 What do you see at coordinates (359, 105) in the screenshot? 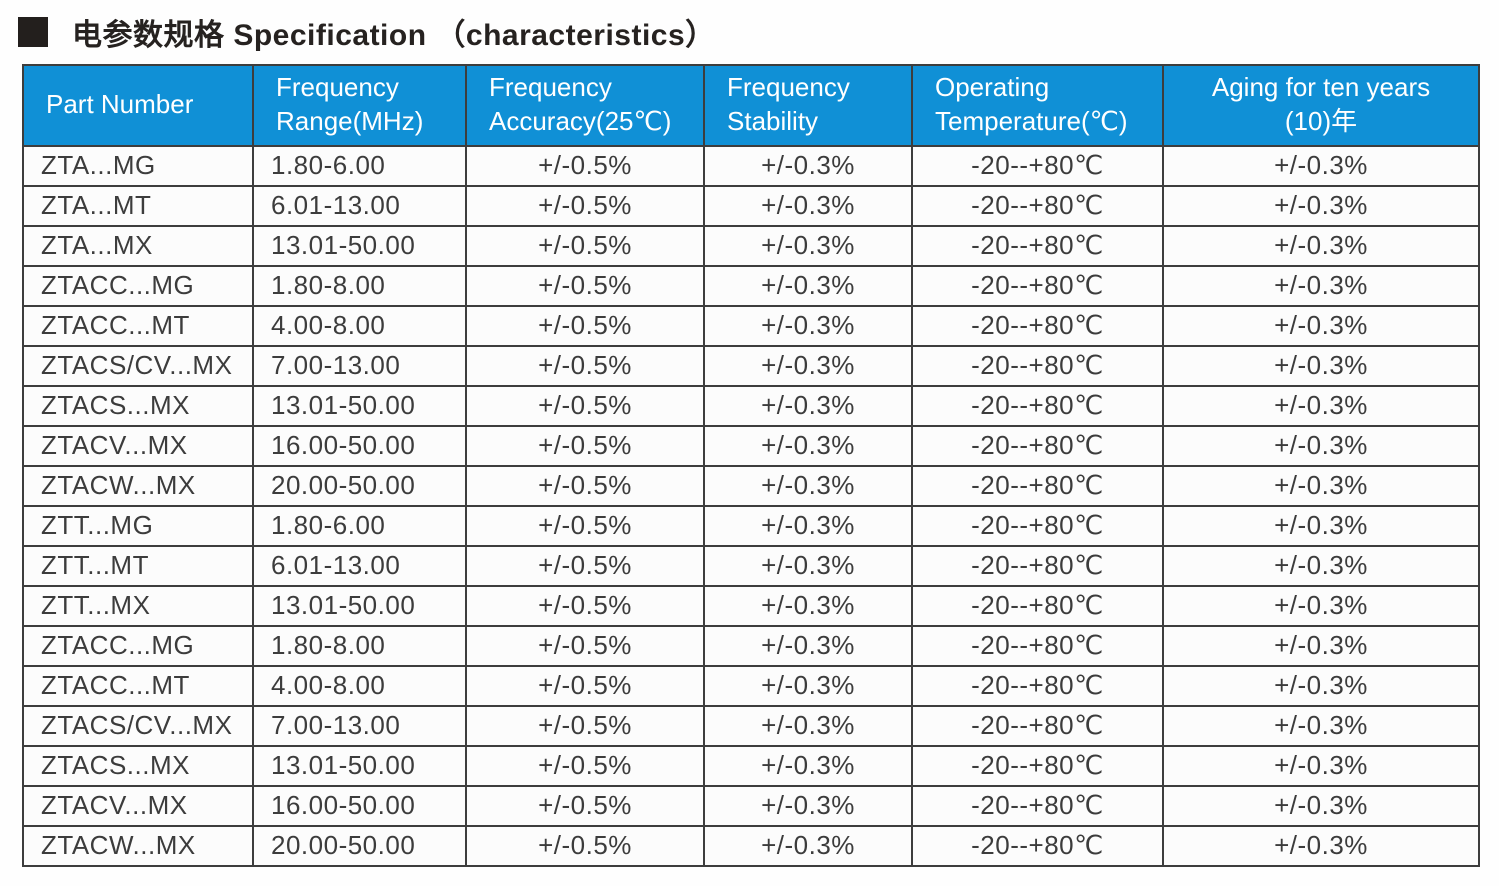
I see `header-frequency-range: Frequency Range(MHz)` at bounding box center [359, 105].